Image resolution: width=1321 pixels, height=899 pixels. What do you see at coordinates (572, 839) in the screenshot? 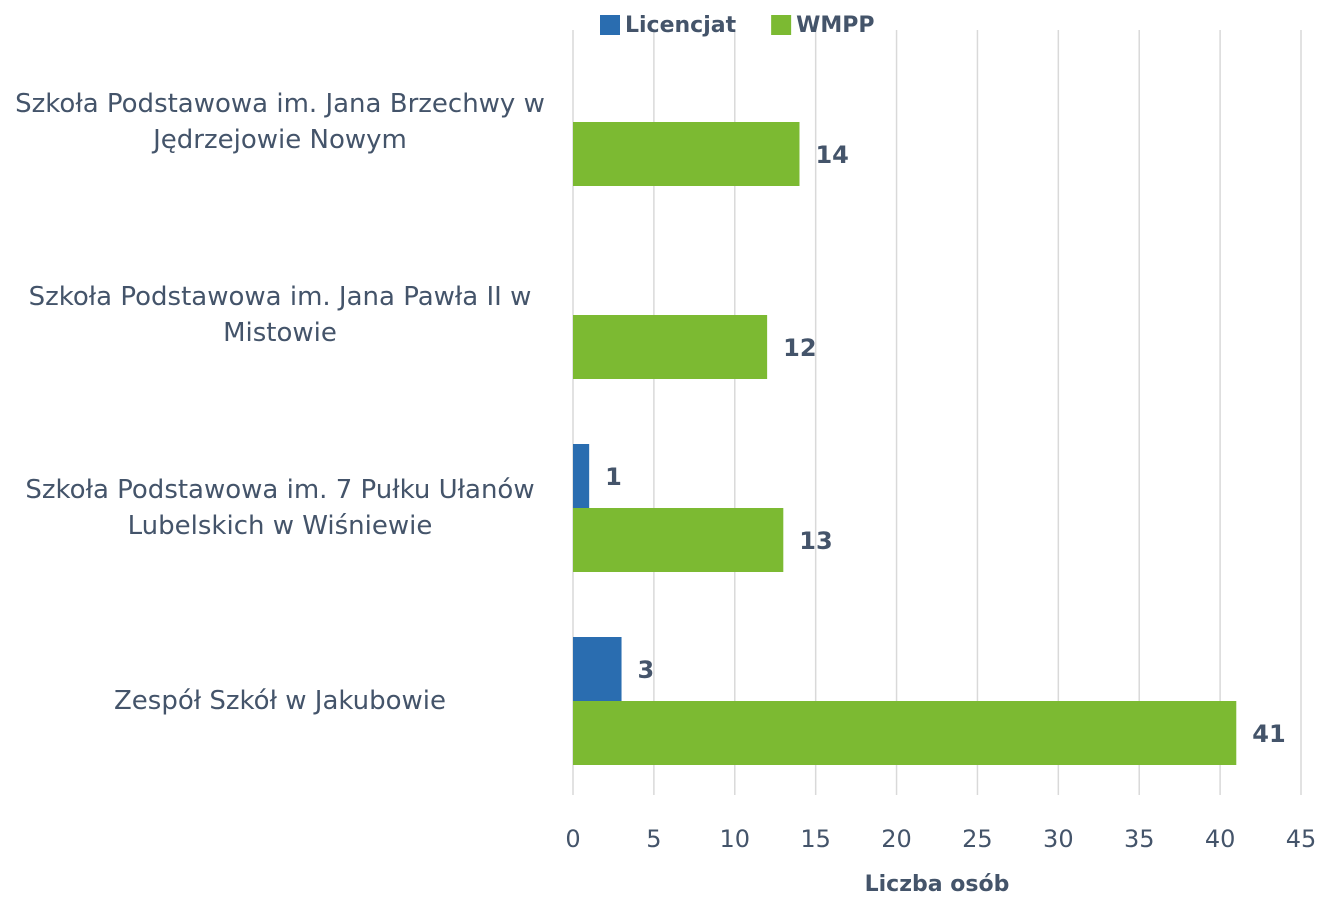
I see `x-tick-label: 0` at bounding box center [572, 839].